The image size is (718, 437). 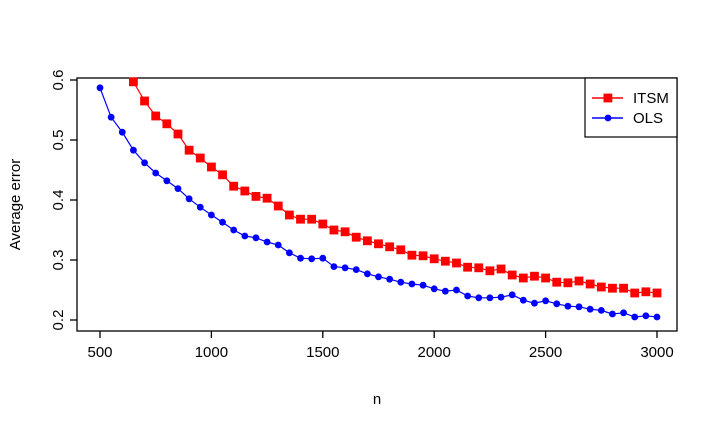 What do you see at coordinates (15, 204) in the screenshot?
I see `y-axis-title: Average error` at bounding box center [15, 204].